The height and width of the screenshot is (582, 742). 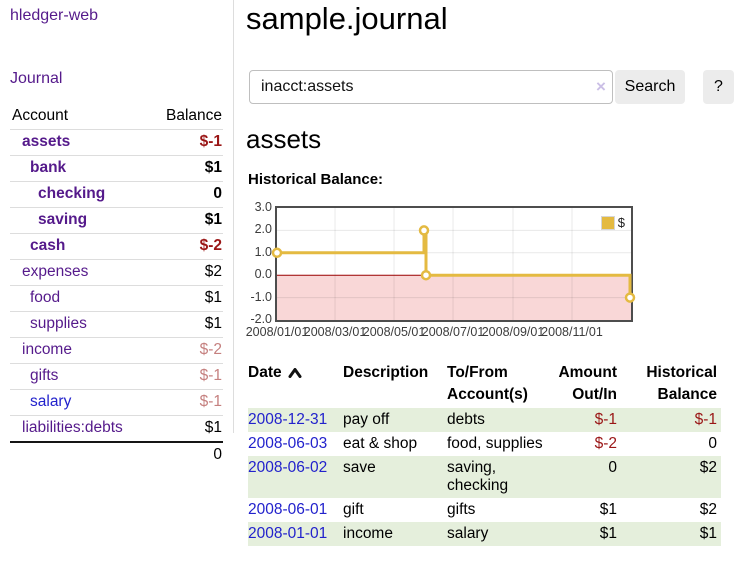 I want to click on transaction-description: pay off, so click(x=366, y=419).